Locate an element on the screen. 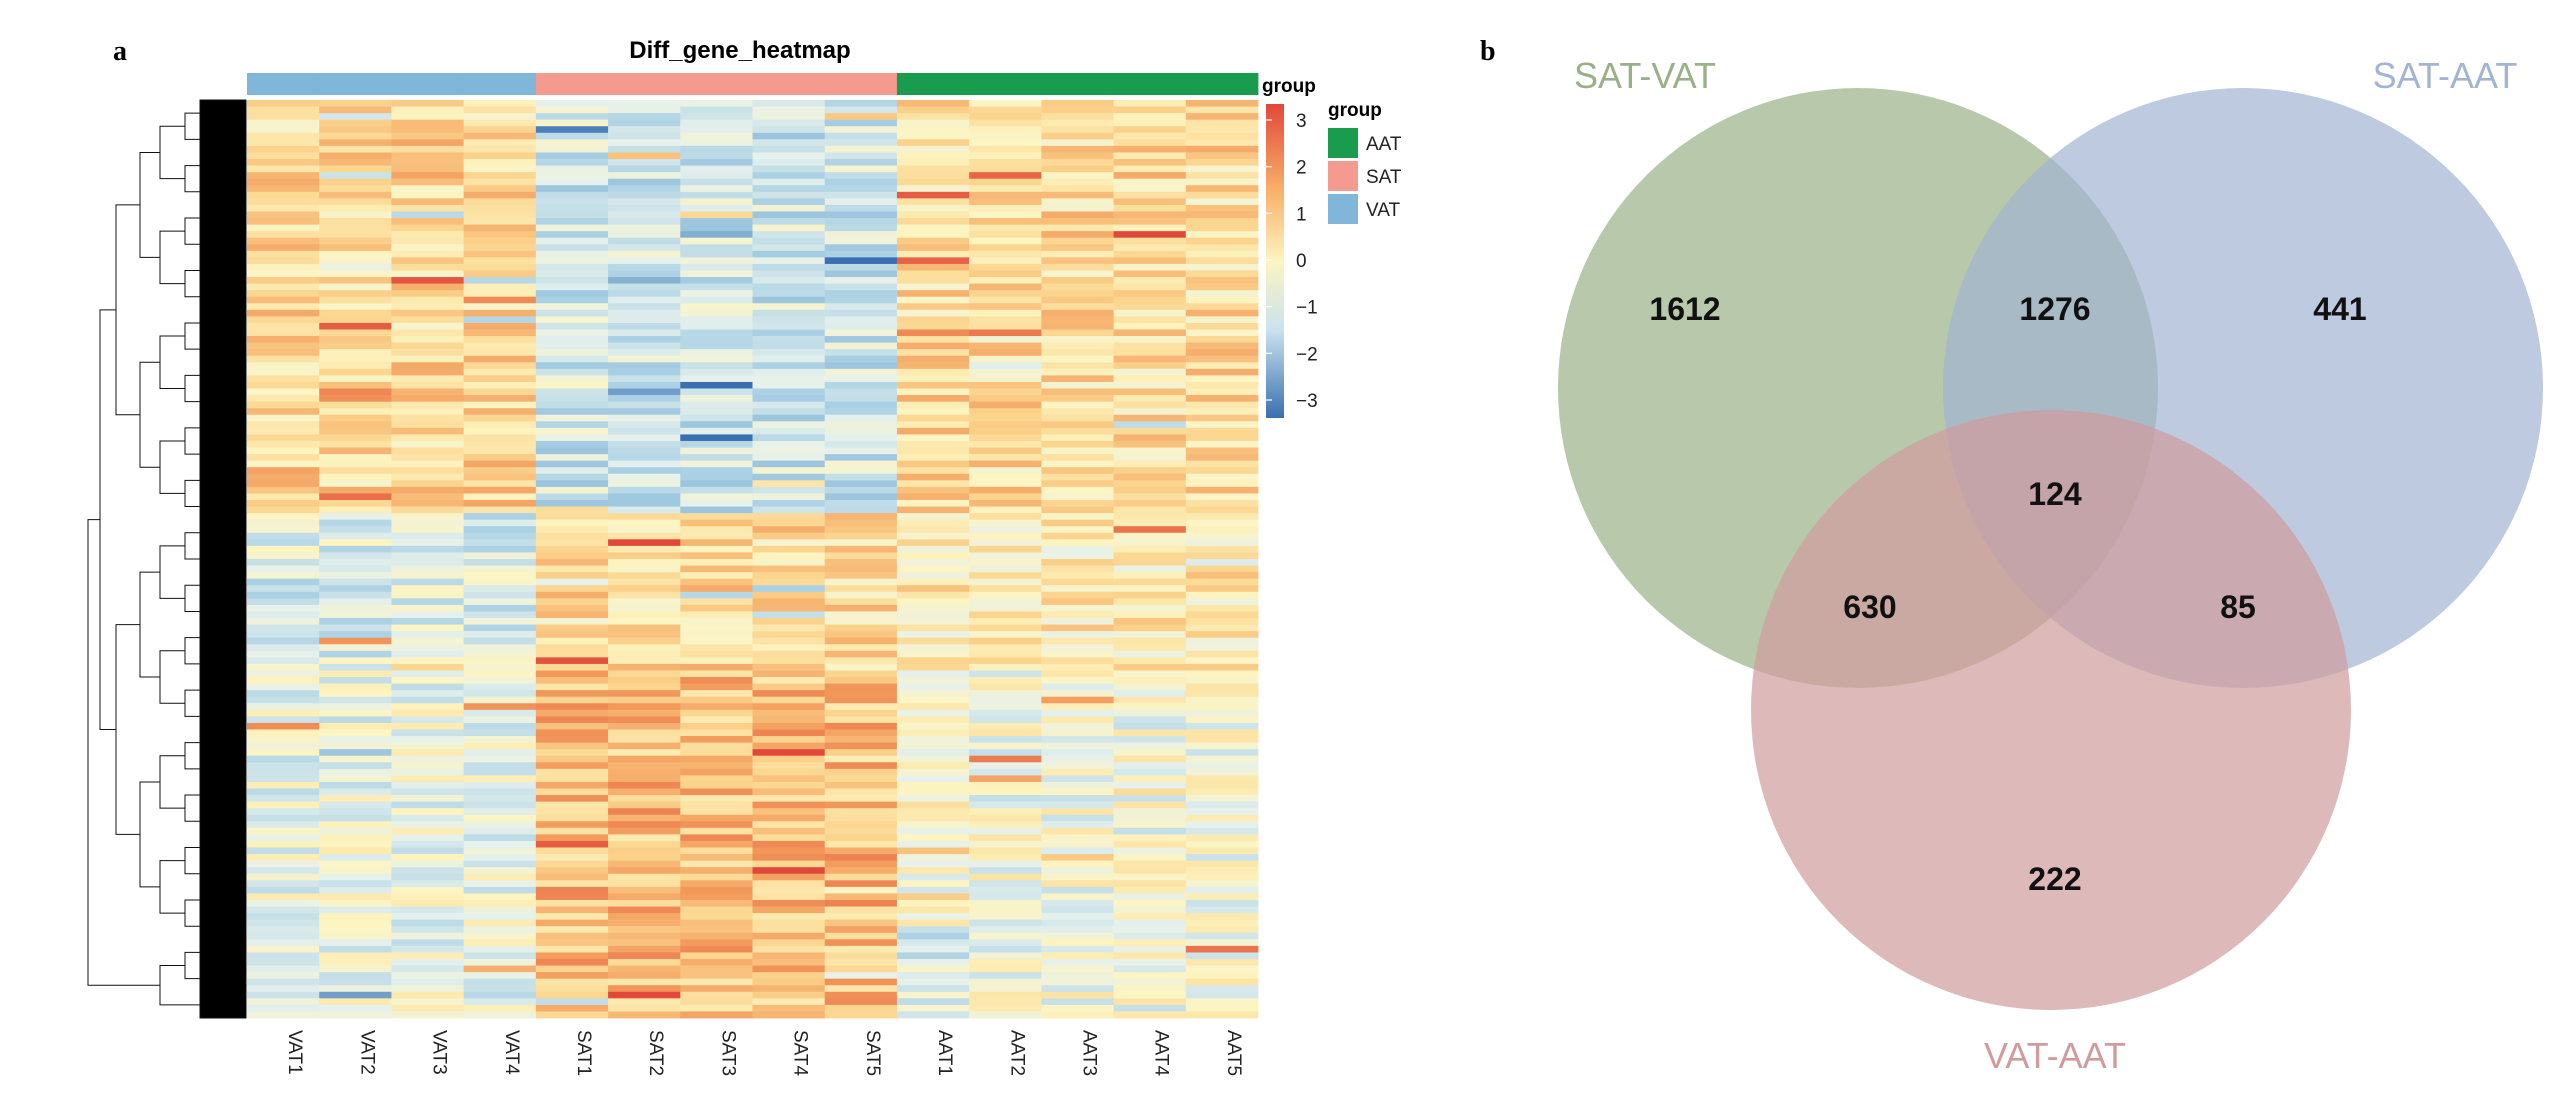 The width and height of the screenshot is (2569, 1106). dendrogram-branch is located at coordinates (123, 752).